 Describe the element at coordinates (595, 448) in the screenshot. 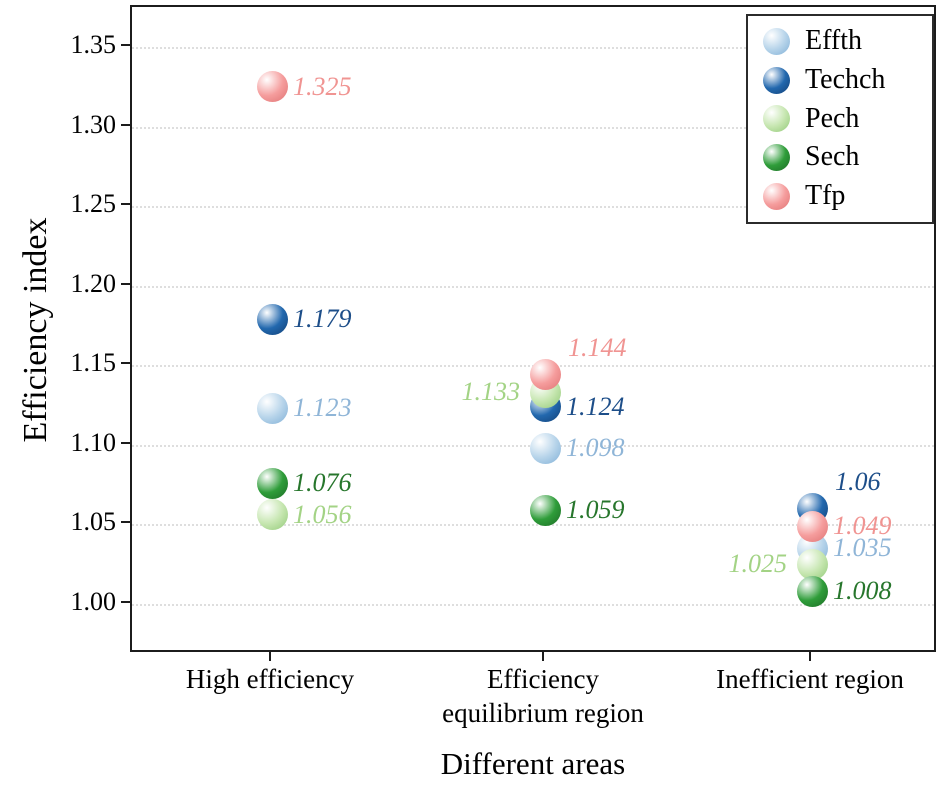

I see `data-label-effth-1: 1.098` at that location.